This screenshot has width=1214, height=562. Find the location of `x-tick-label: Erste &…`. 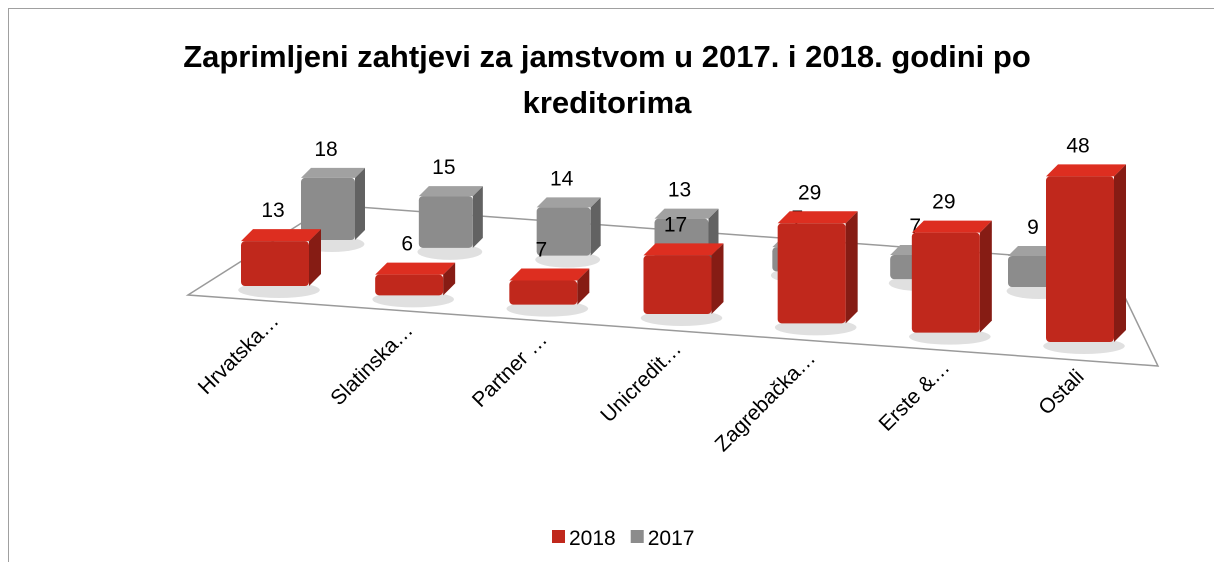

x-tick-label: Erste &… is located at coordinates (915, 396).